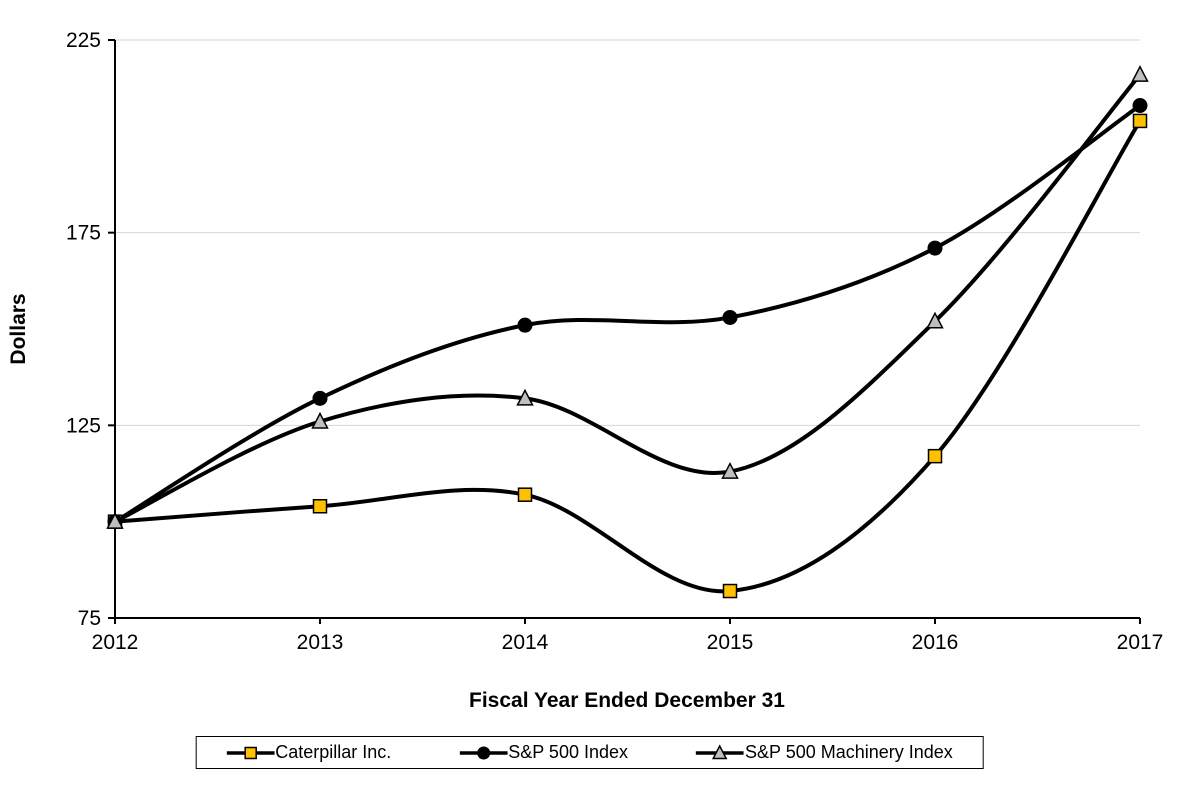 This screenshot has height=787, width=1179. I want to click on legend-item: S&P 500 Machinery Index, so click(824, 752).